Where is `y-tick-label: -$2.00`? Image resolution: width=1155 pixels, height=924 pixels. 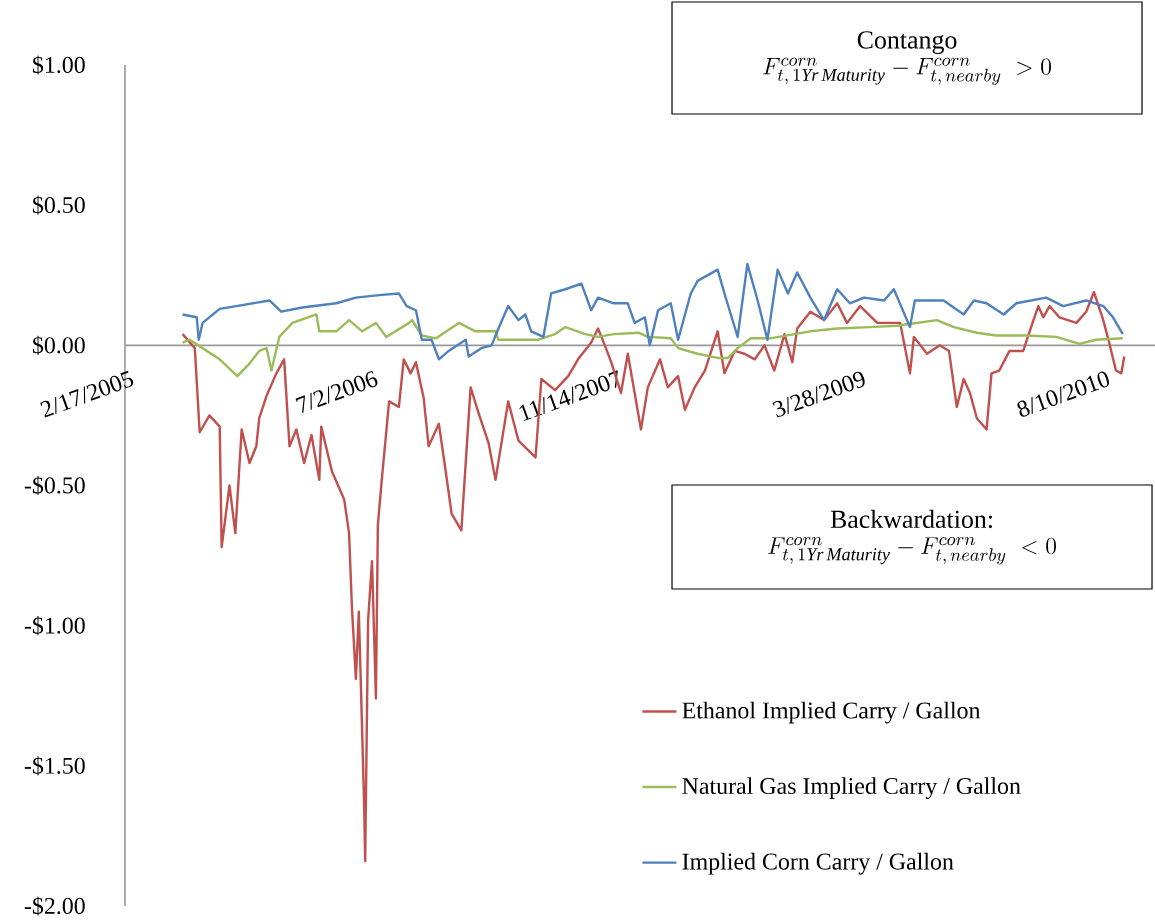 y-tick-label: -$2.00 is located at coordinates (54, 906).